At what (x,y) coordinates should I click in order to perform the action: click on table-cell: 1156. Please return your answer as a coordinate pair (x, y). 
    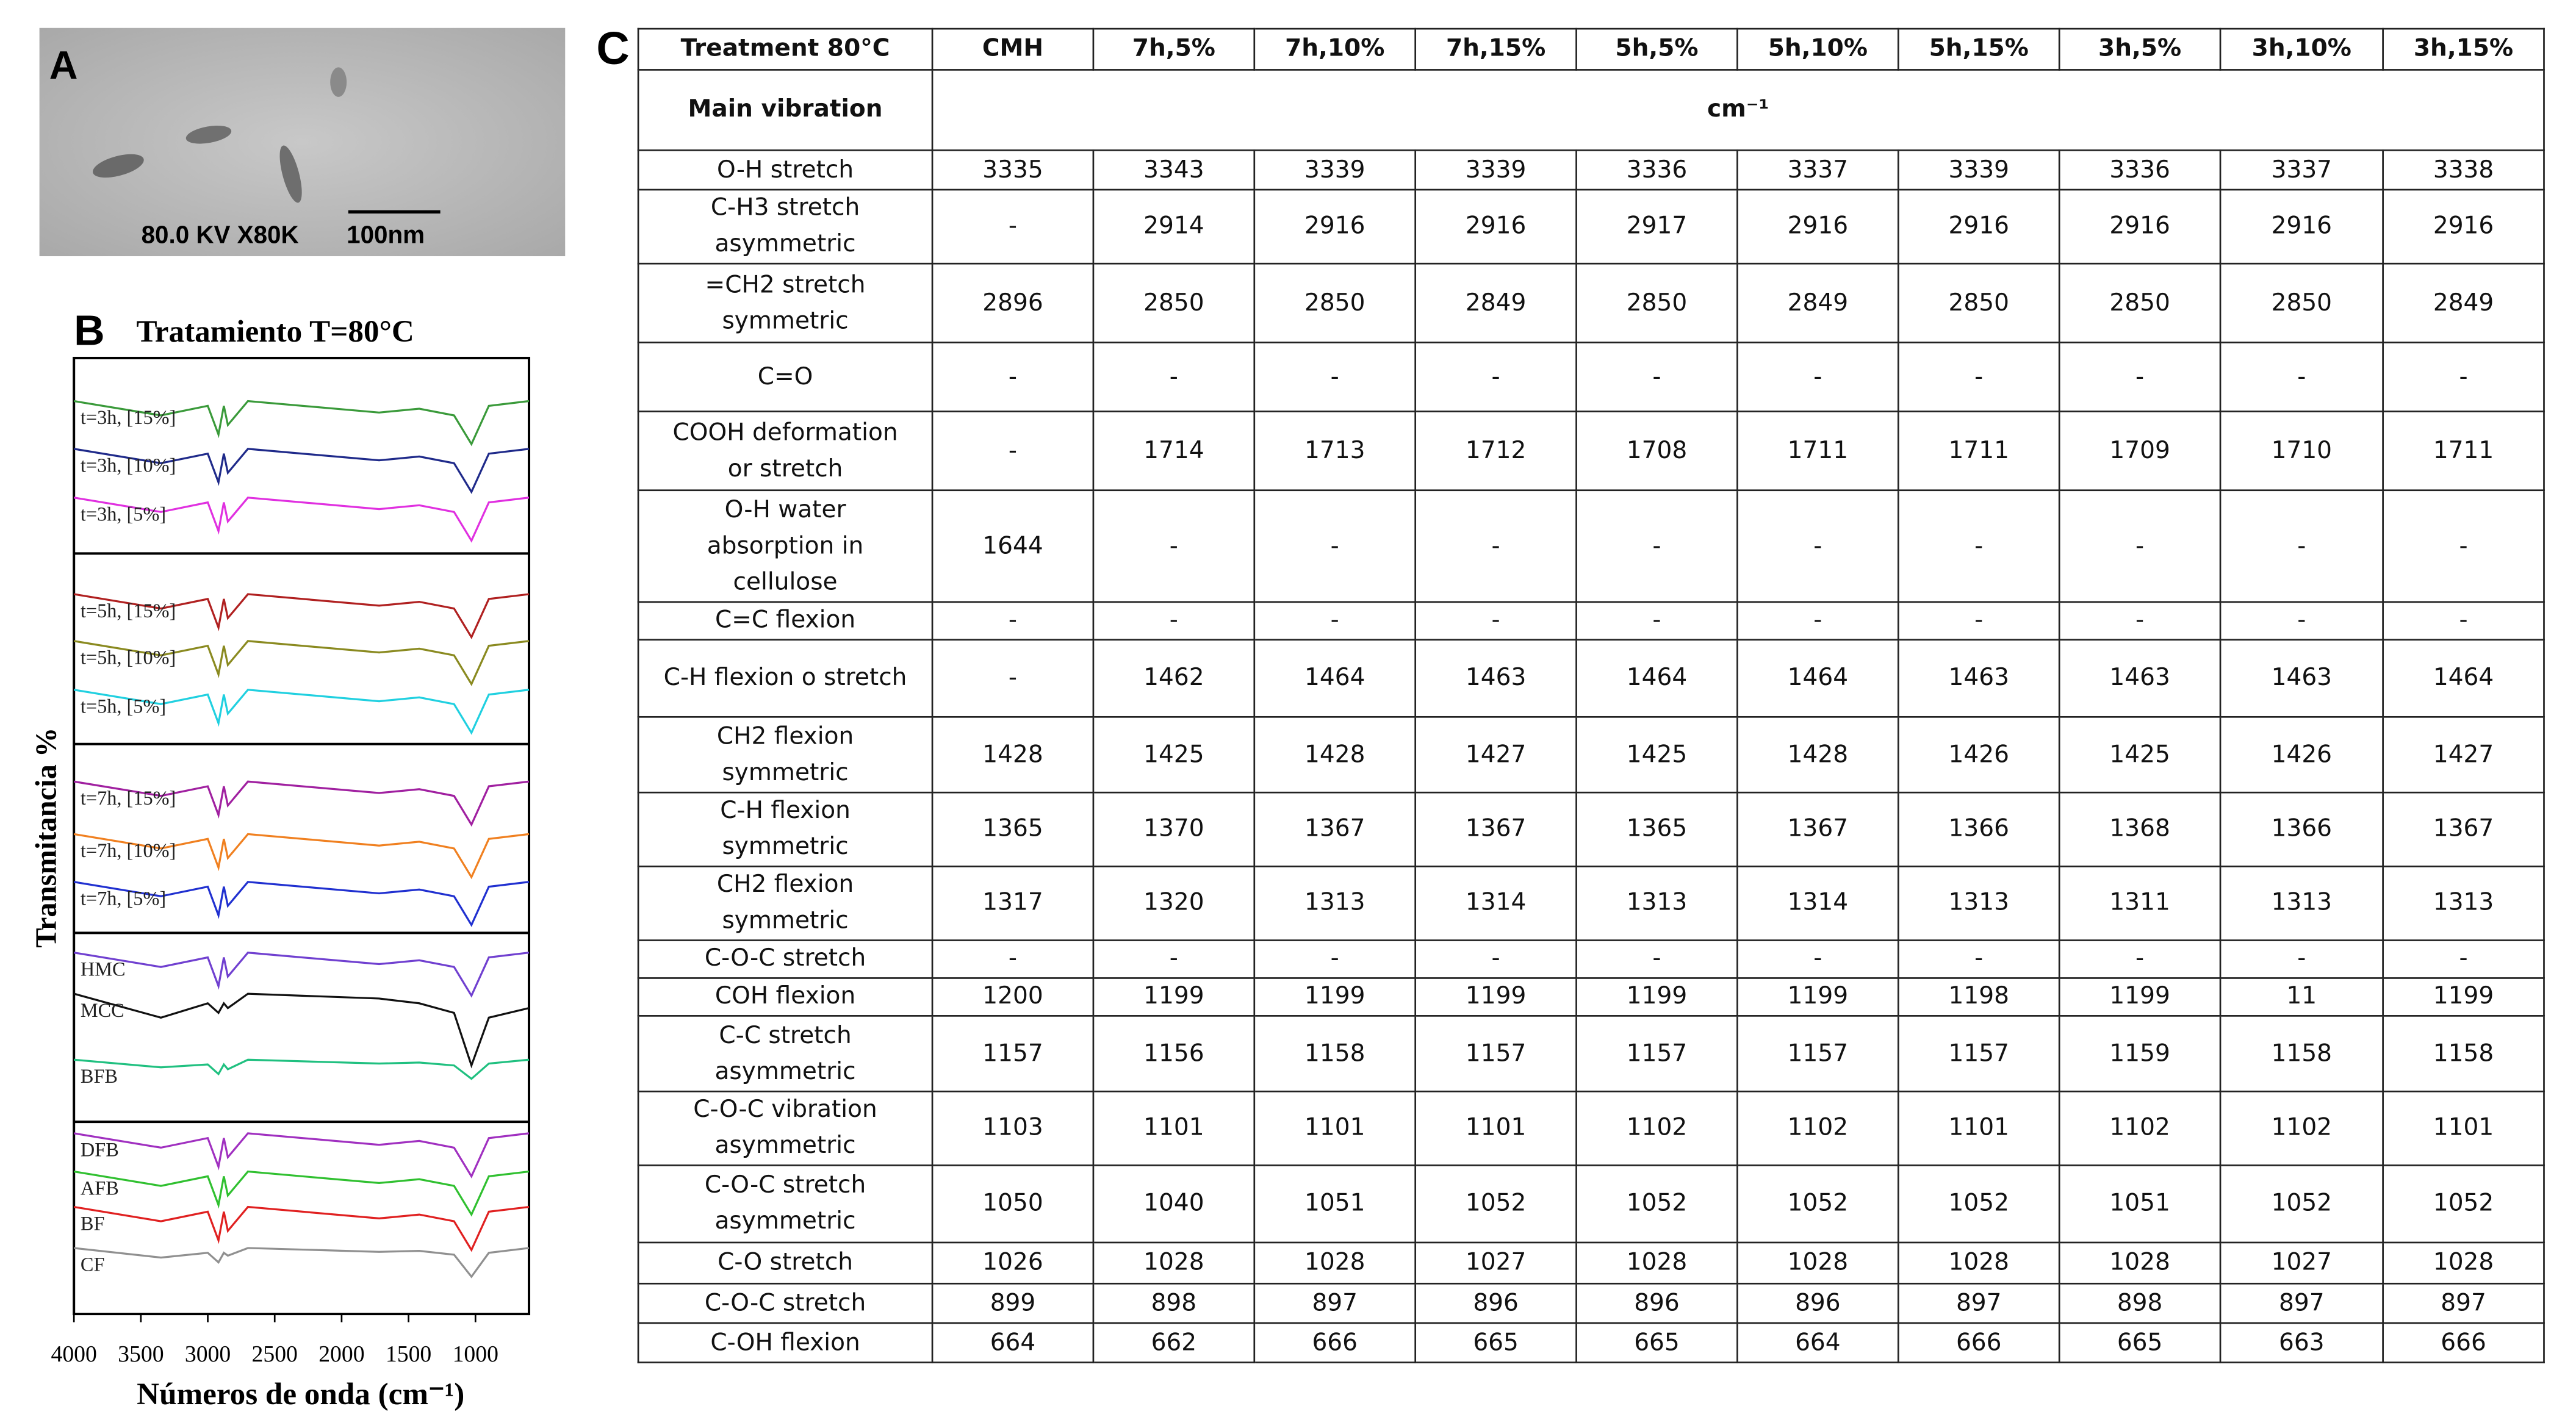
    Looking at the image, I should click on (1174, 1054).